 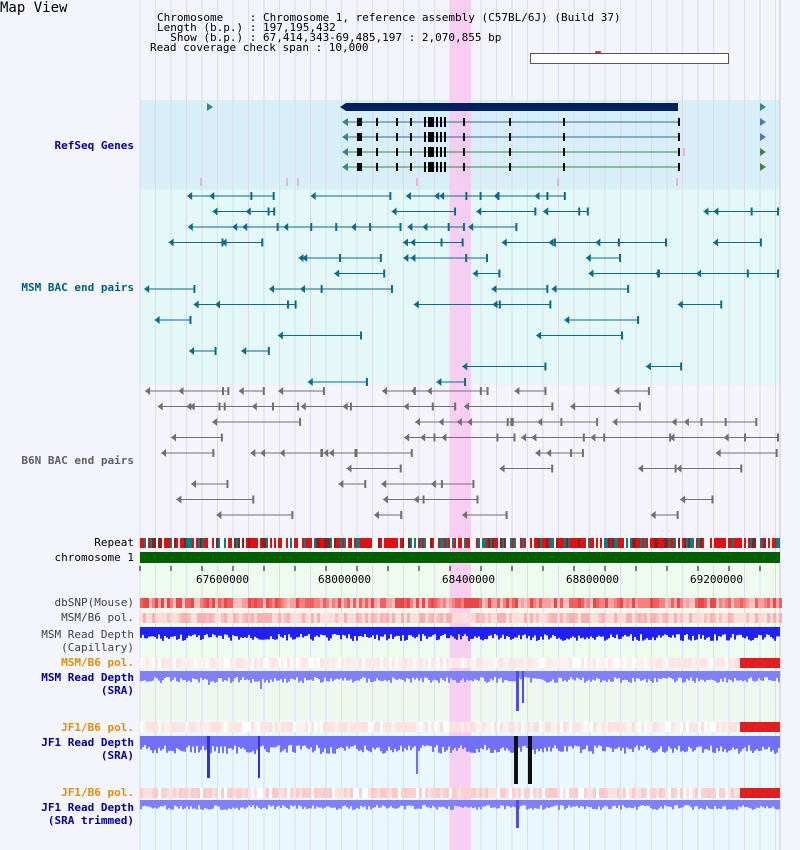 I want to click on label-b6n-bac: B6N BAC end pairs, so click(x=77, y=460).